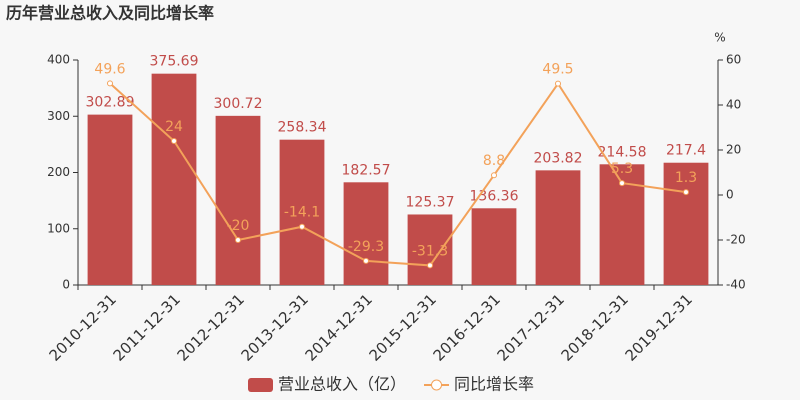 This screenshot has height=400, width=800. Describe the element at coordinates (174, 62) in the screenshot. I see `bar-value-label: 375.69` at that location.